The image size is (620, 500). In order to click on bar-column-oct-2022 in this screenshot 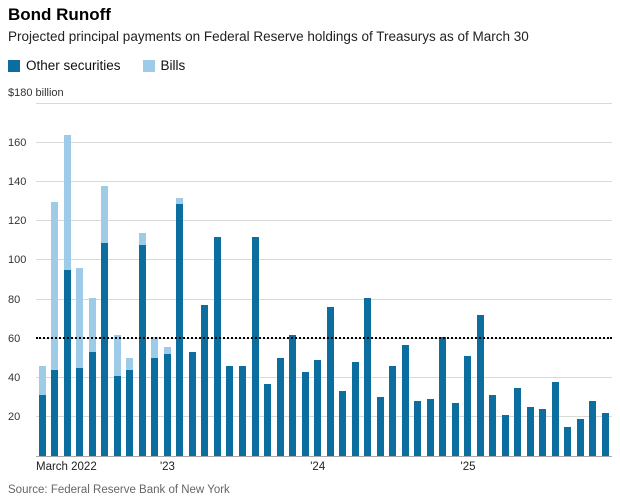, I will do `click(130, 280)`.